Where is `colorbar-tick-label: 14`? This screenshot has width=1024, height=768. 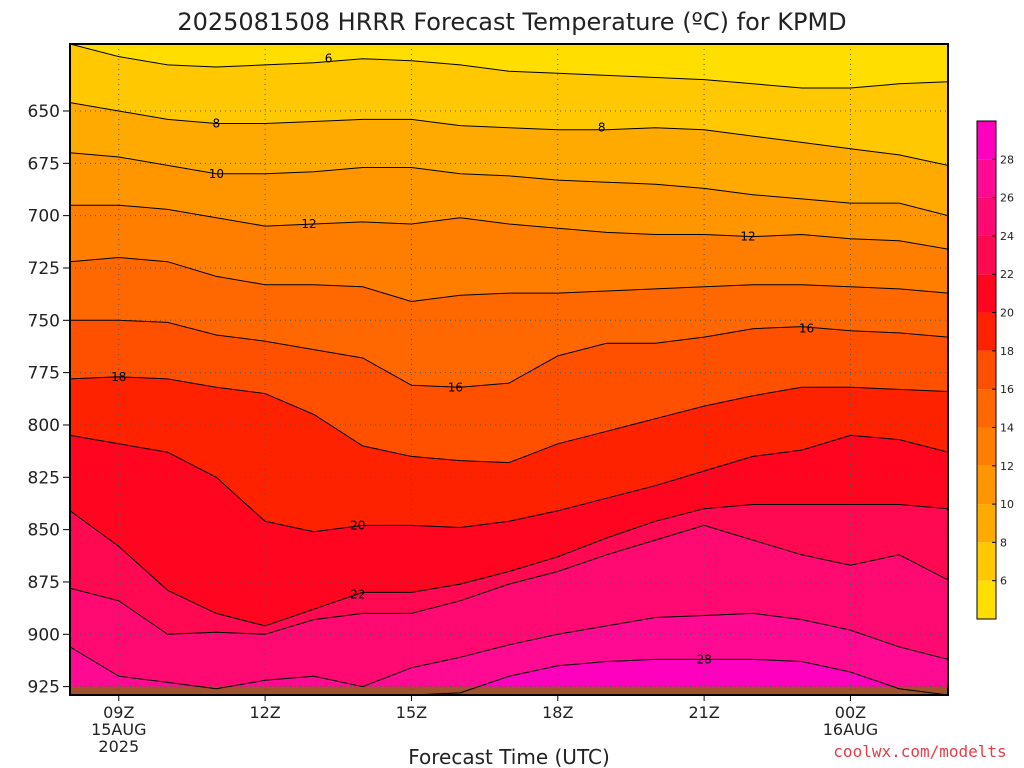 colorbar-tick-label: 14 is located at coordinates (1007, 427).